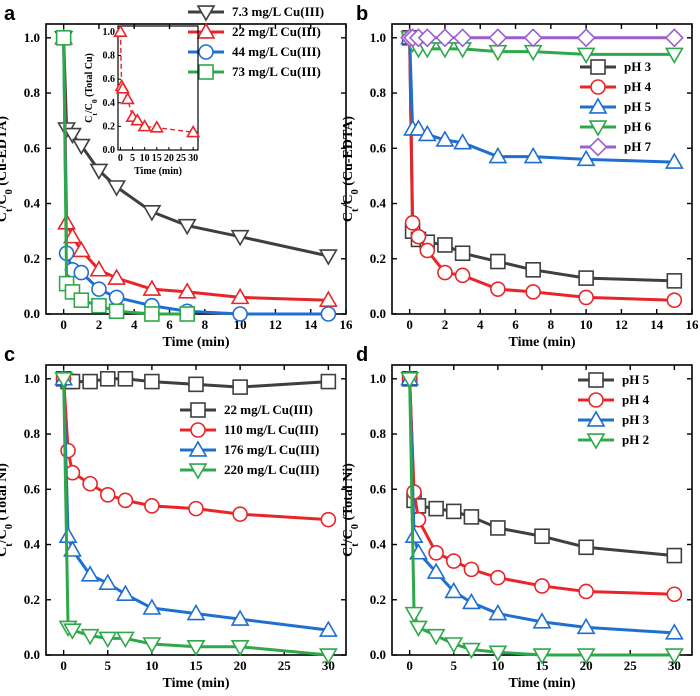 The width and height of the screenshot is (700, 696). Describe the element at coordinates (196, 148) in the screenshot. I see `series-7.3 mg/L Cu(III)` at that location.